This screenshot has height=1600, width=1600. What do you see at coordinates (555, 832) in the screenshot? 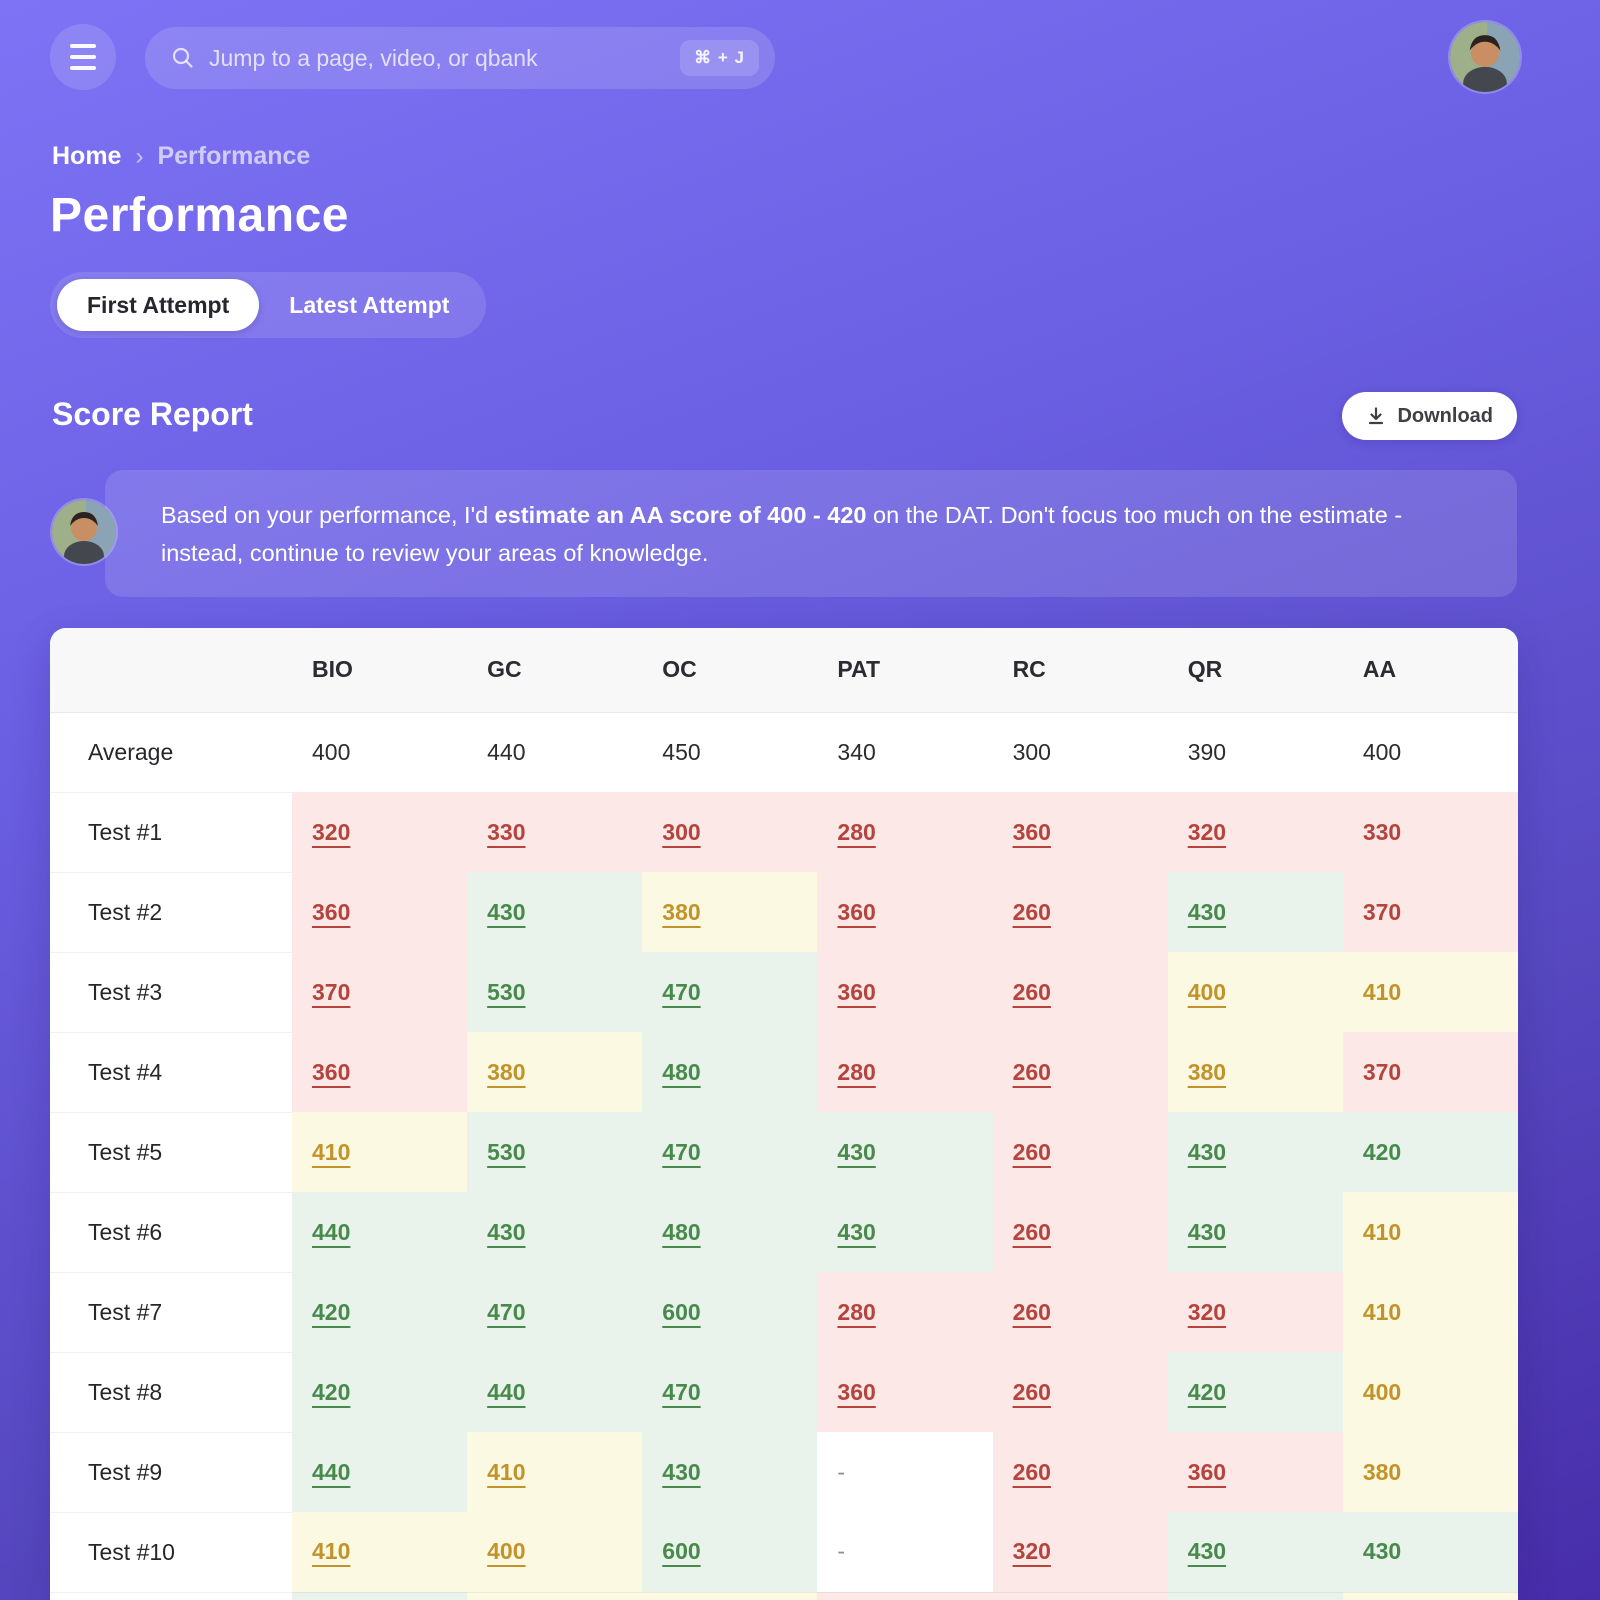
I see `score-cell: 330` at bounding box center [555, 832].